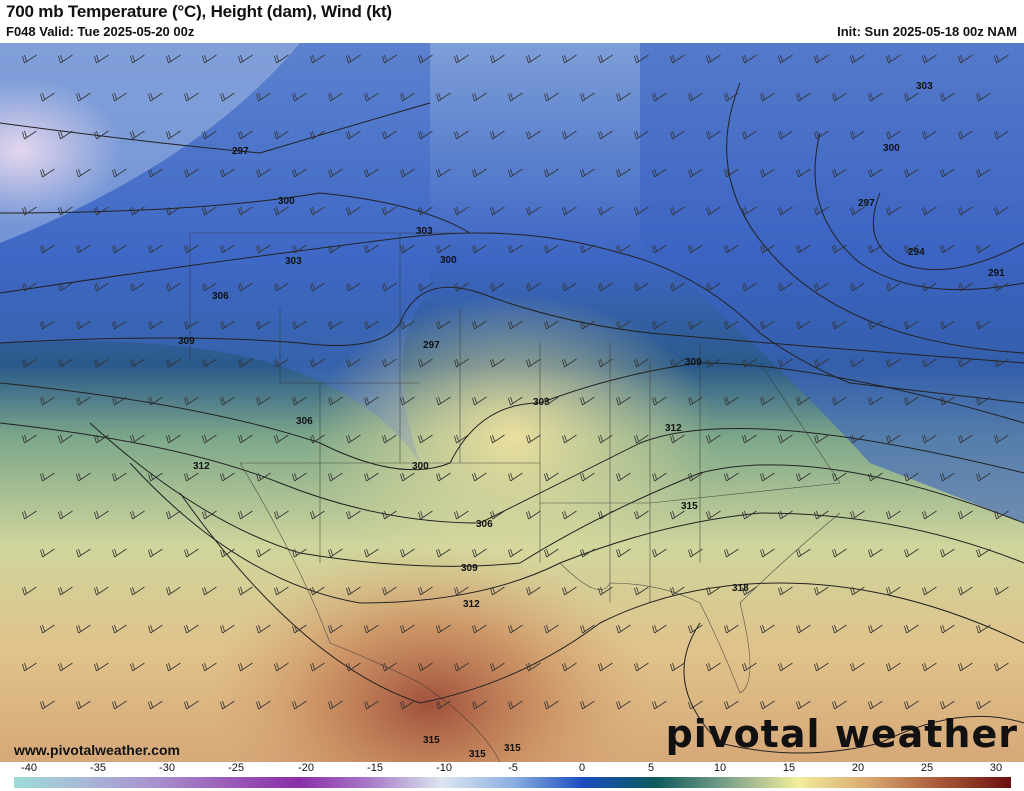 Image resolution: width=1024 pixels, height=791 pixels. I want to click on contour-label: 315, so click(512, 748).